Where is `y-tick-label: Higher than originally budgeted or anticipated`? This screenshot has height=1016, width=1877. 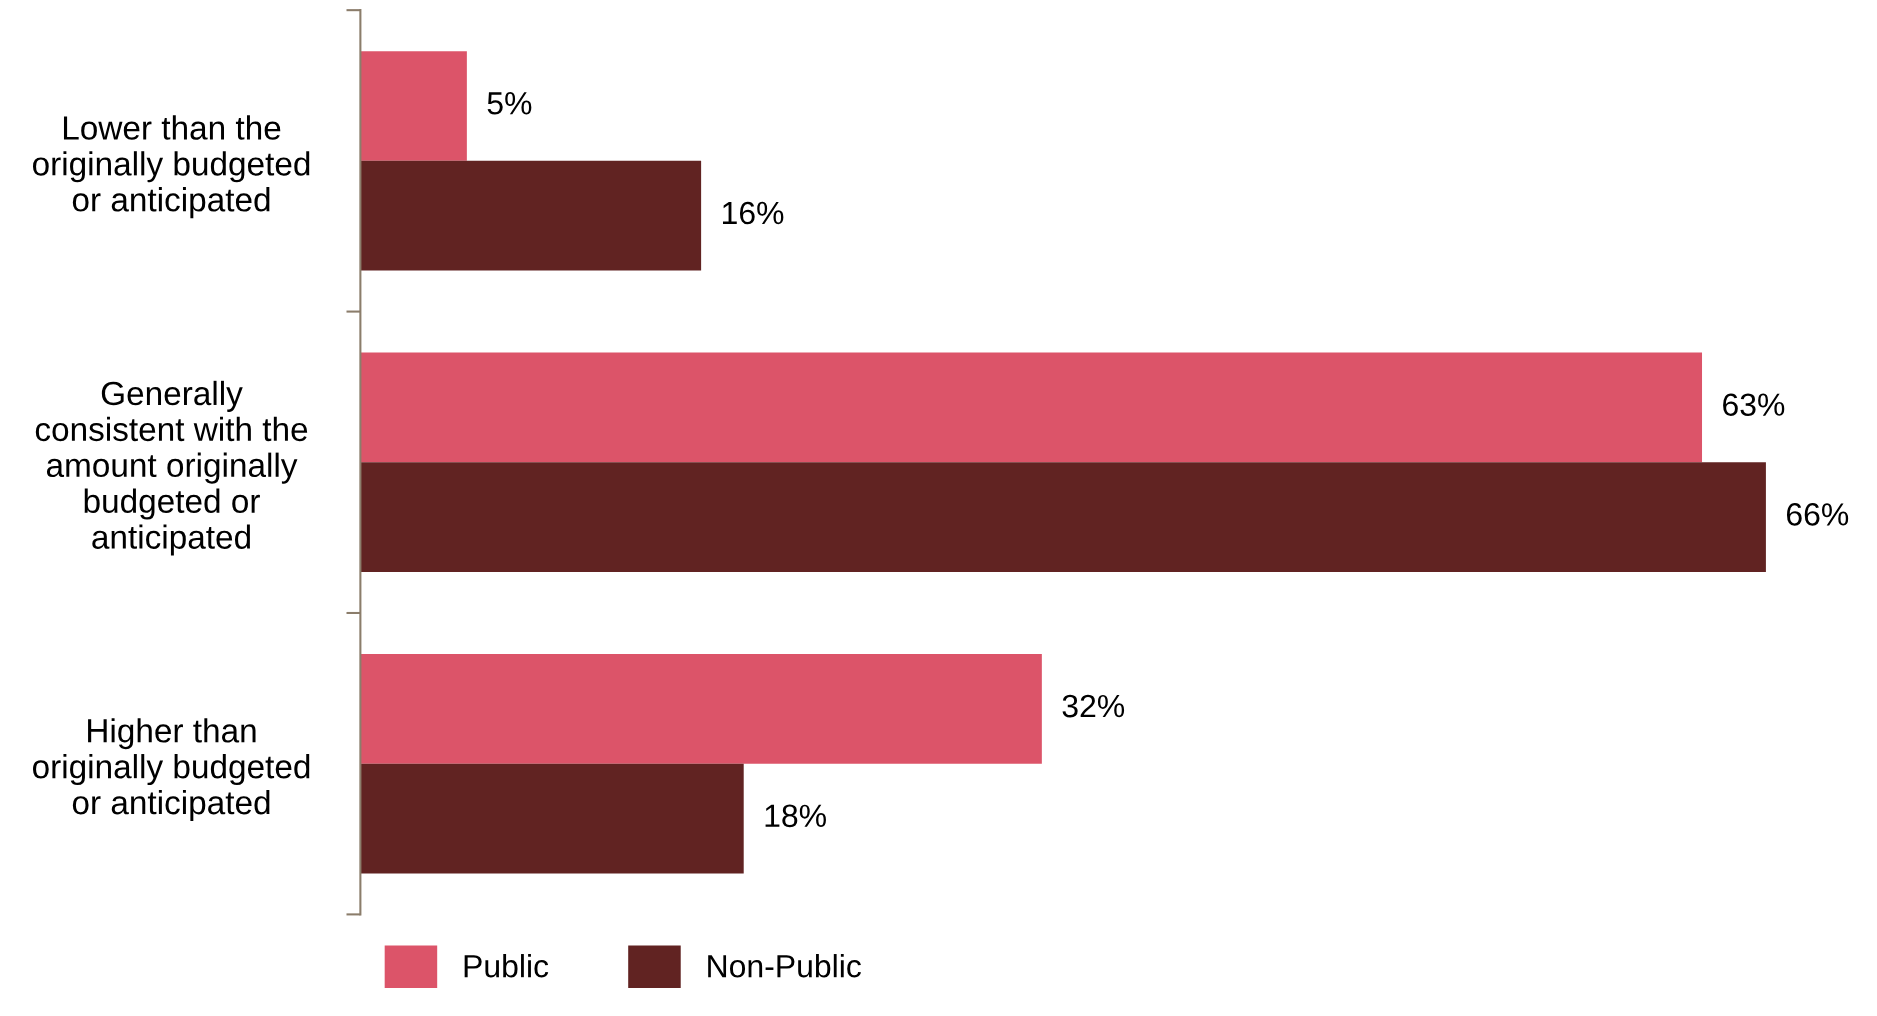
y-tick-label: Higher than originally budgeted or anticipated is located at coordinates (171, 770).